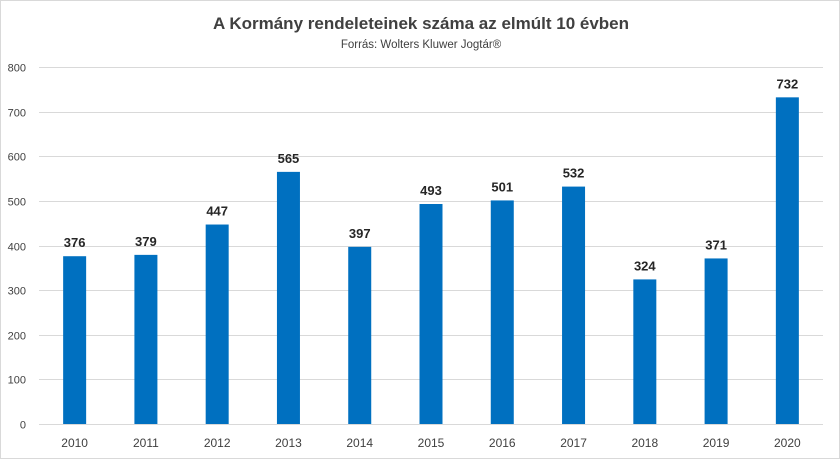  I want to click on x-tick-label-2017: 2017, so click(573, 443).